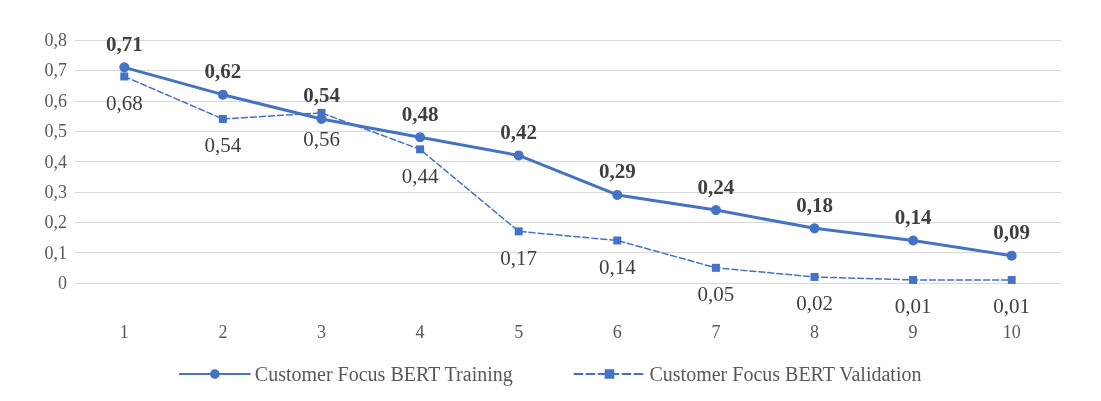 The height and width of the screenshot is (401, 1101). Describe the element at coordinates (321, 332) in the screenshot. I see `x-tick-label: 3` at that location.